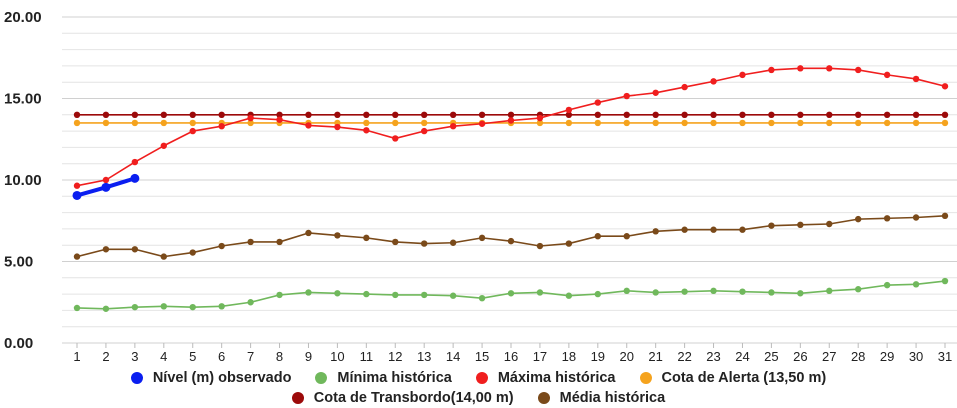 This screenshot has width=957, height=408. I want to click on x-tick-label: 9, so click(308, 356).